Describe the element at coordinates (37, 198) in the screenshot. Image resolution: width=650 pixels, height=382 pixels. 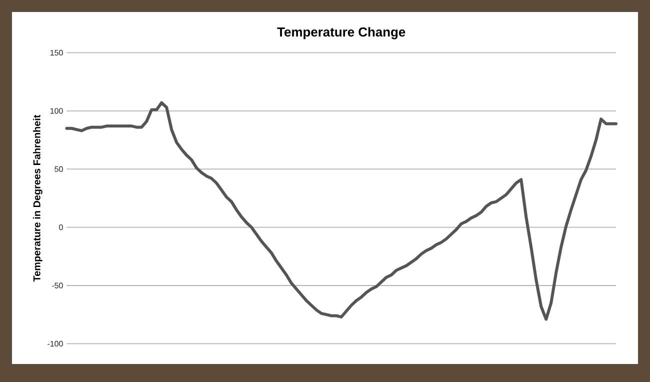
I see `y-axis-title: Temperature in Degrees Fahrenheit` at that location.